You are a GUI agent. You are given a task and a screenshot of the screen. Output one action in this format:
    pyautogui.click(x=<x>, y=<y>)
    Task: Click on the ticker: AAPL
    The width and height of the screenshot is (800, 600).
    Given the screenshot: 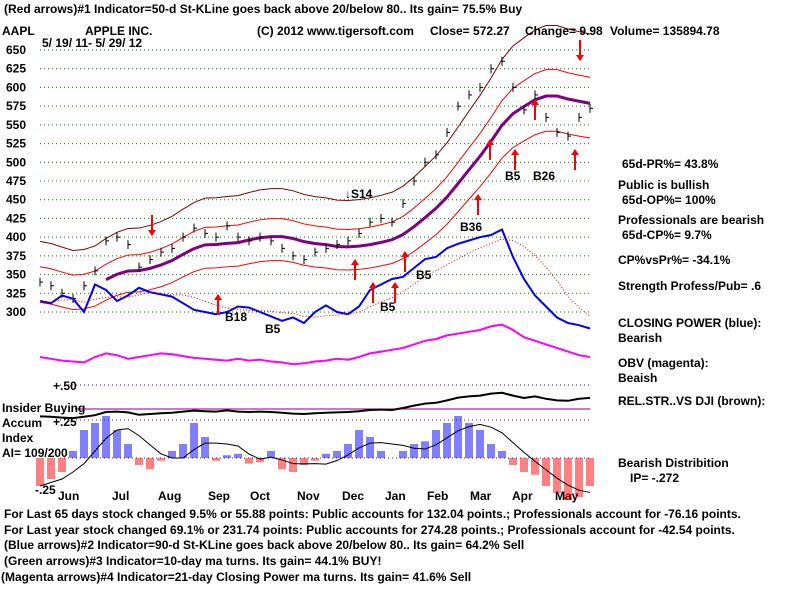 What is the action you would take?
    pyautogui.click(x=18, y=31)
    